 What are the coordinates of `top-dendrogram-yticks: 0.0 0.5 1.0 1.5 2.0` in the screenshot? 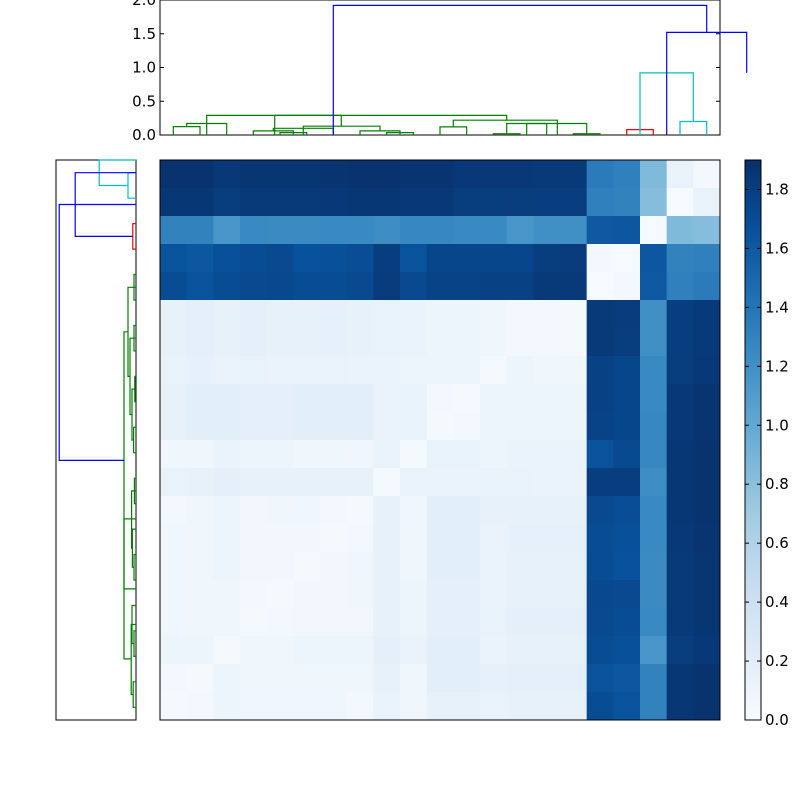 It's located at (426, 72).